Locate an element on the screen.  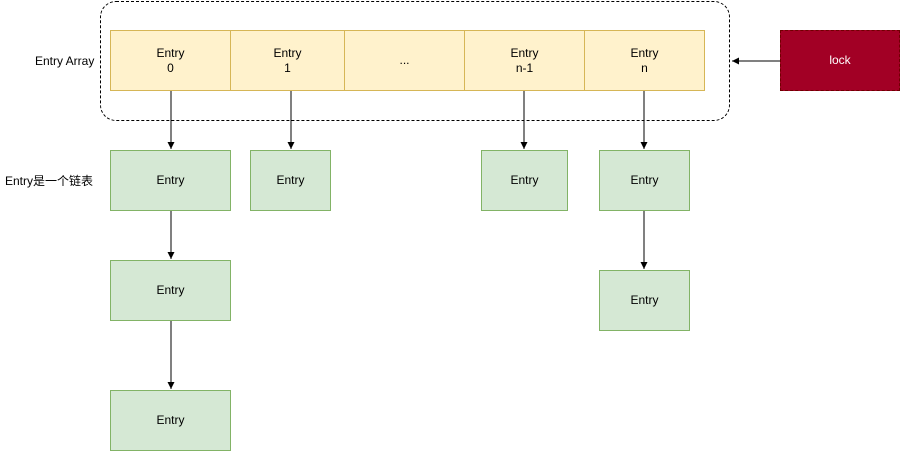
entry-array-label: Entry Array is located at coordinates (65, 61).